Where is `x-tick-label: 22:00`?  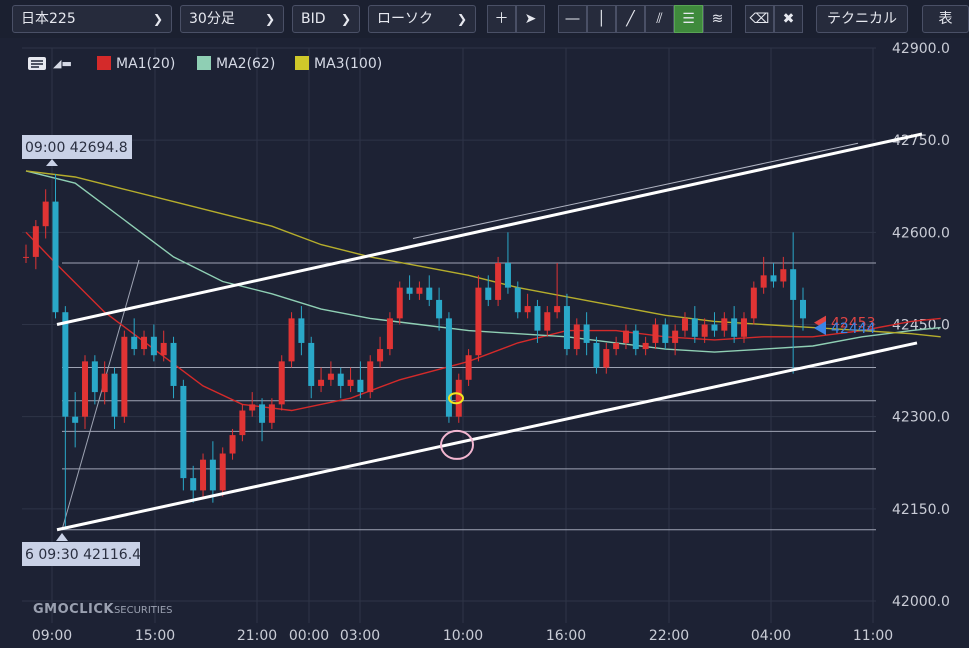
x-tick-label: 22:00 is located at coordinates (669, 636).